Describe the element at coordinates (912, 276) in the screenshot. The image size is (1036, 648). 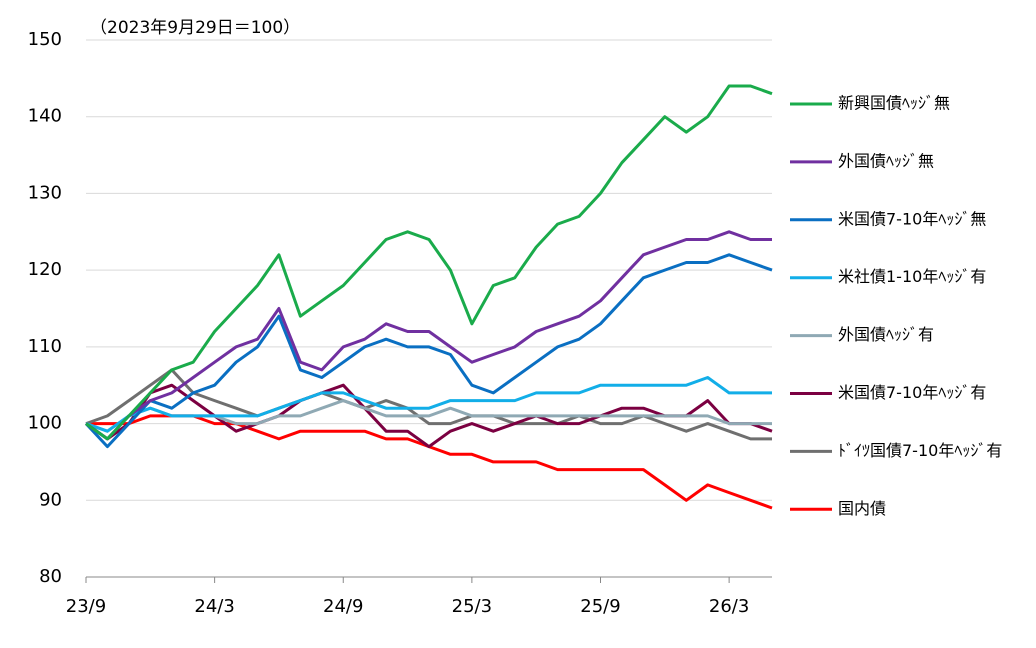
I see `legend-label: 米社債1-10年ﾍｯｼﾞ有` at that location.